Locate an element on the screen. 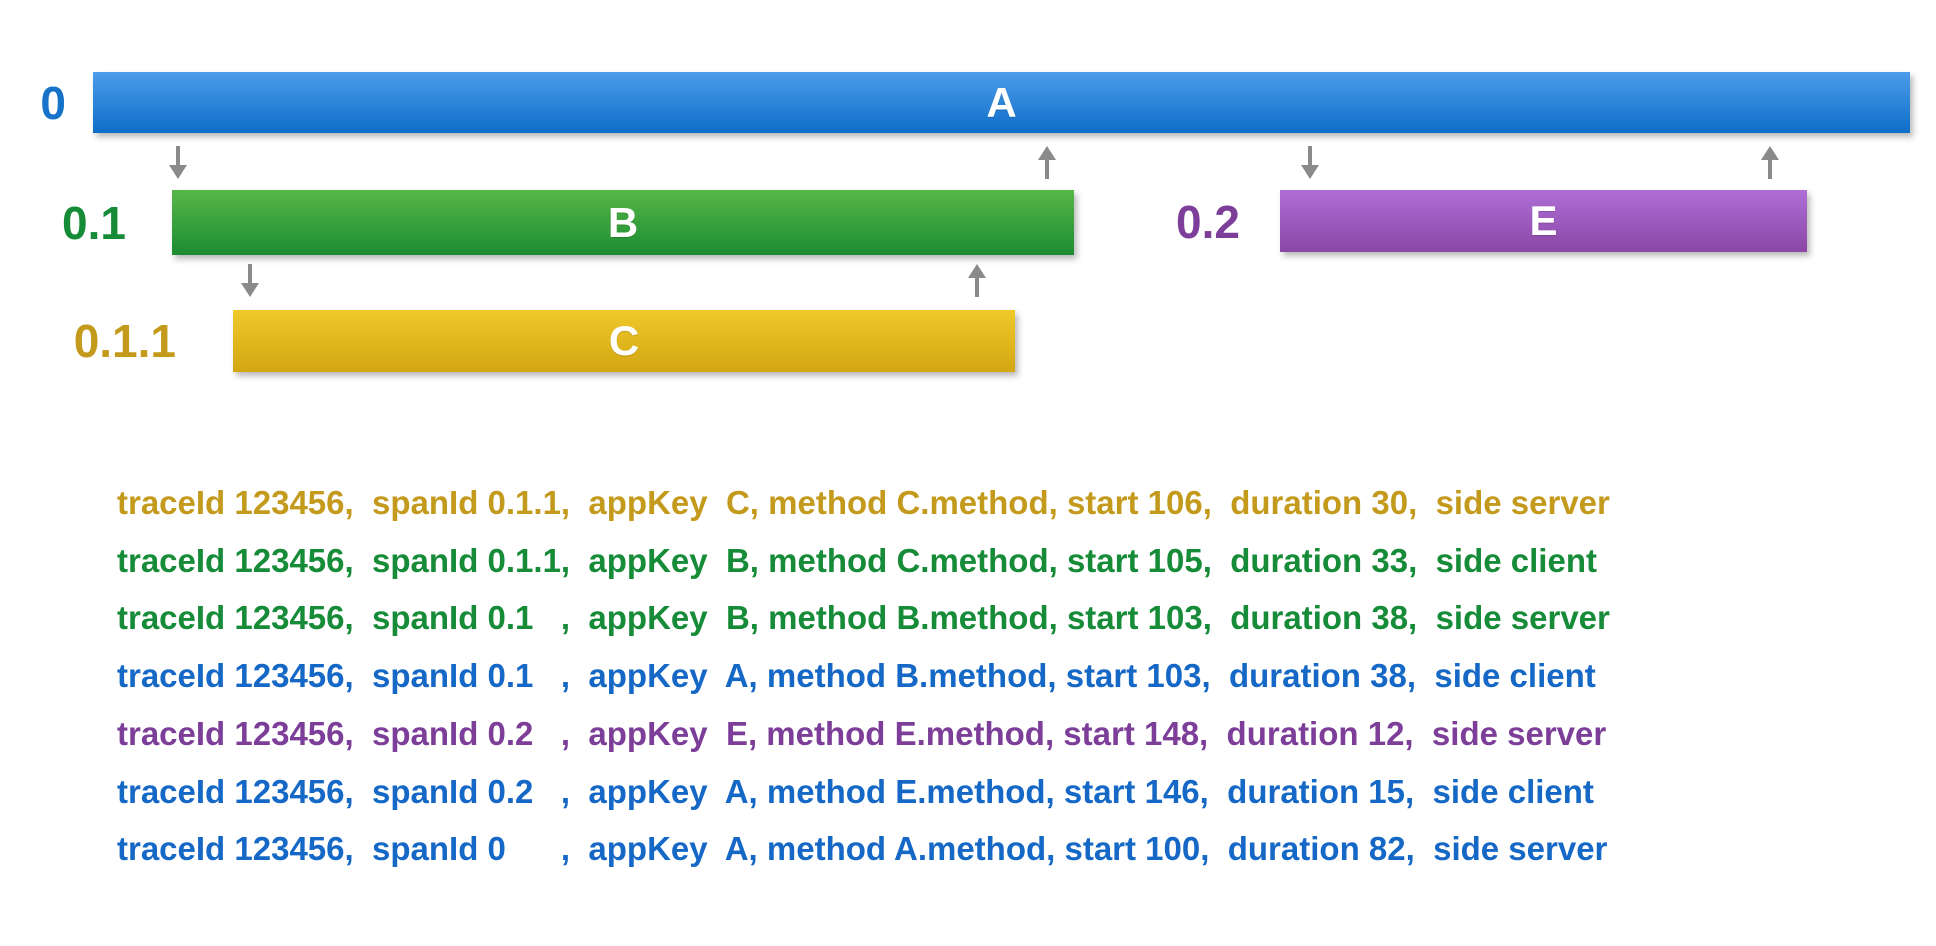 Image resolution: width=1936 pixels, height=946 pixels. span-bar-a: A is located at coordinates (1001, 102).